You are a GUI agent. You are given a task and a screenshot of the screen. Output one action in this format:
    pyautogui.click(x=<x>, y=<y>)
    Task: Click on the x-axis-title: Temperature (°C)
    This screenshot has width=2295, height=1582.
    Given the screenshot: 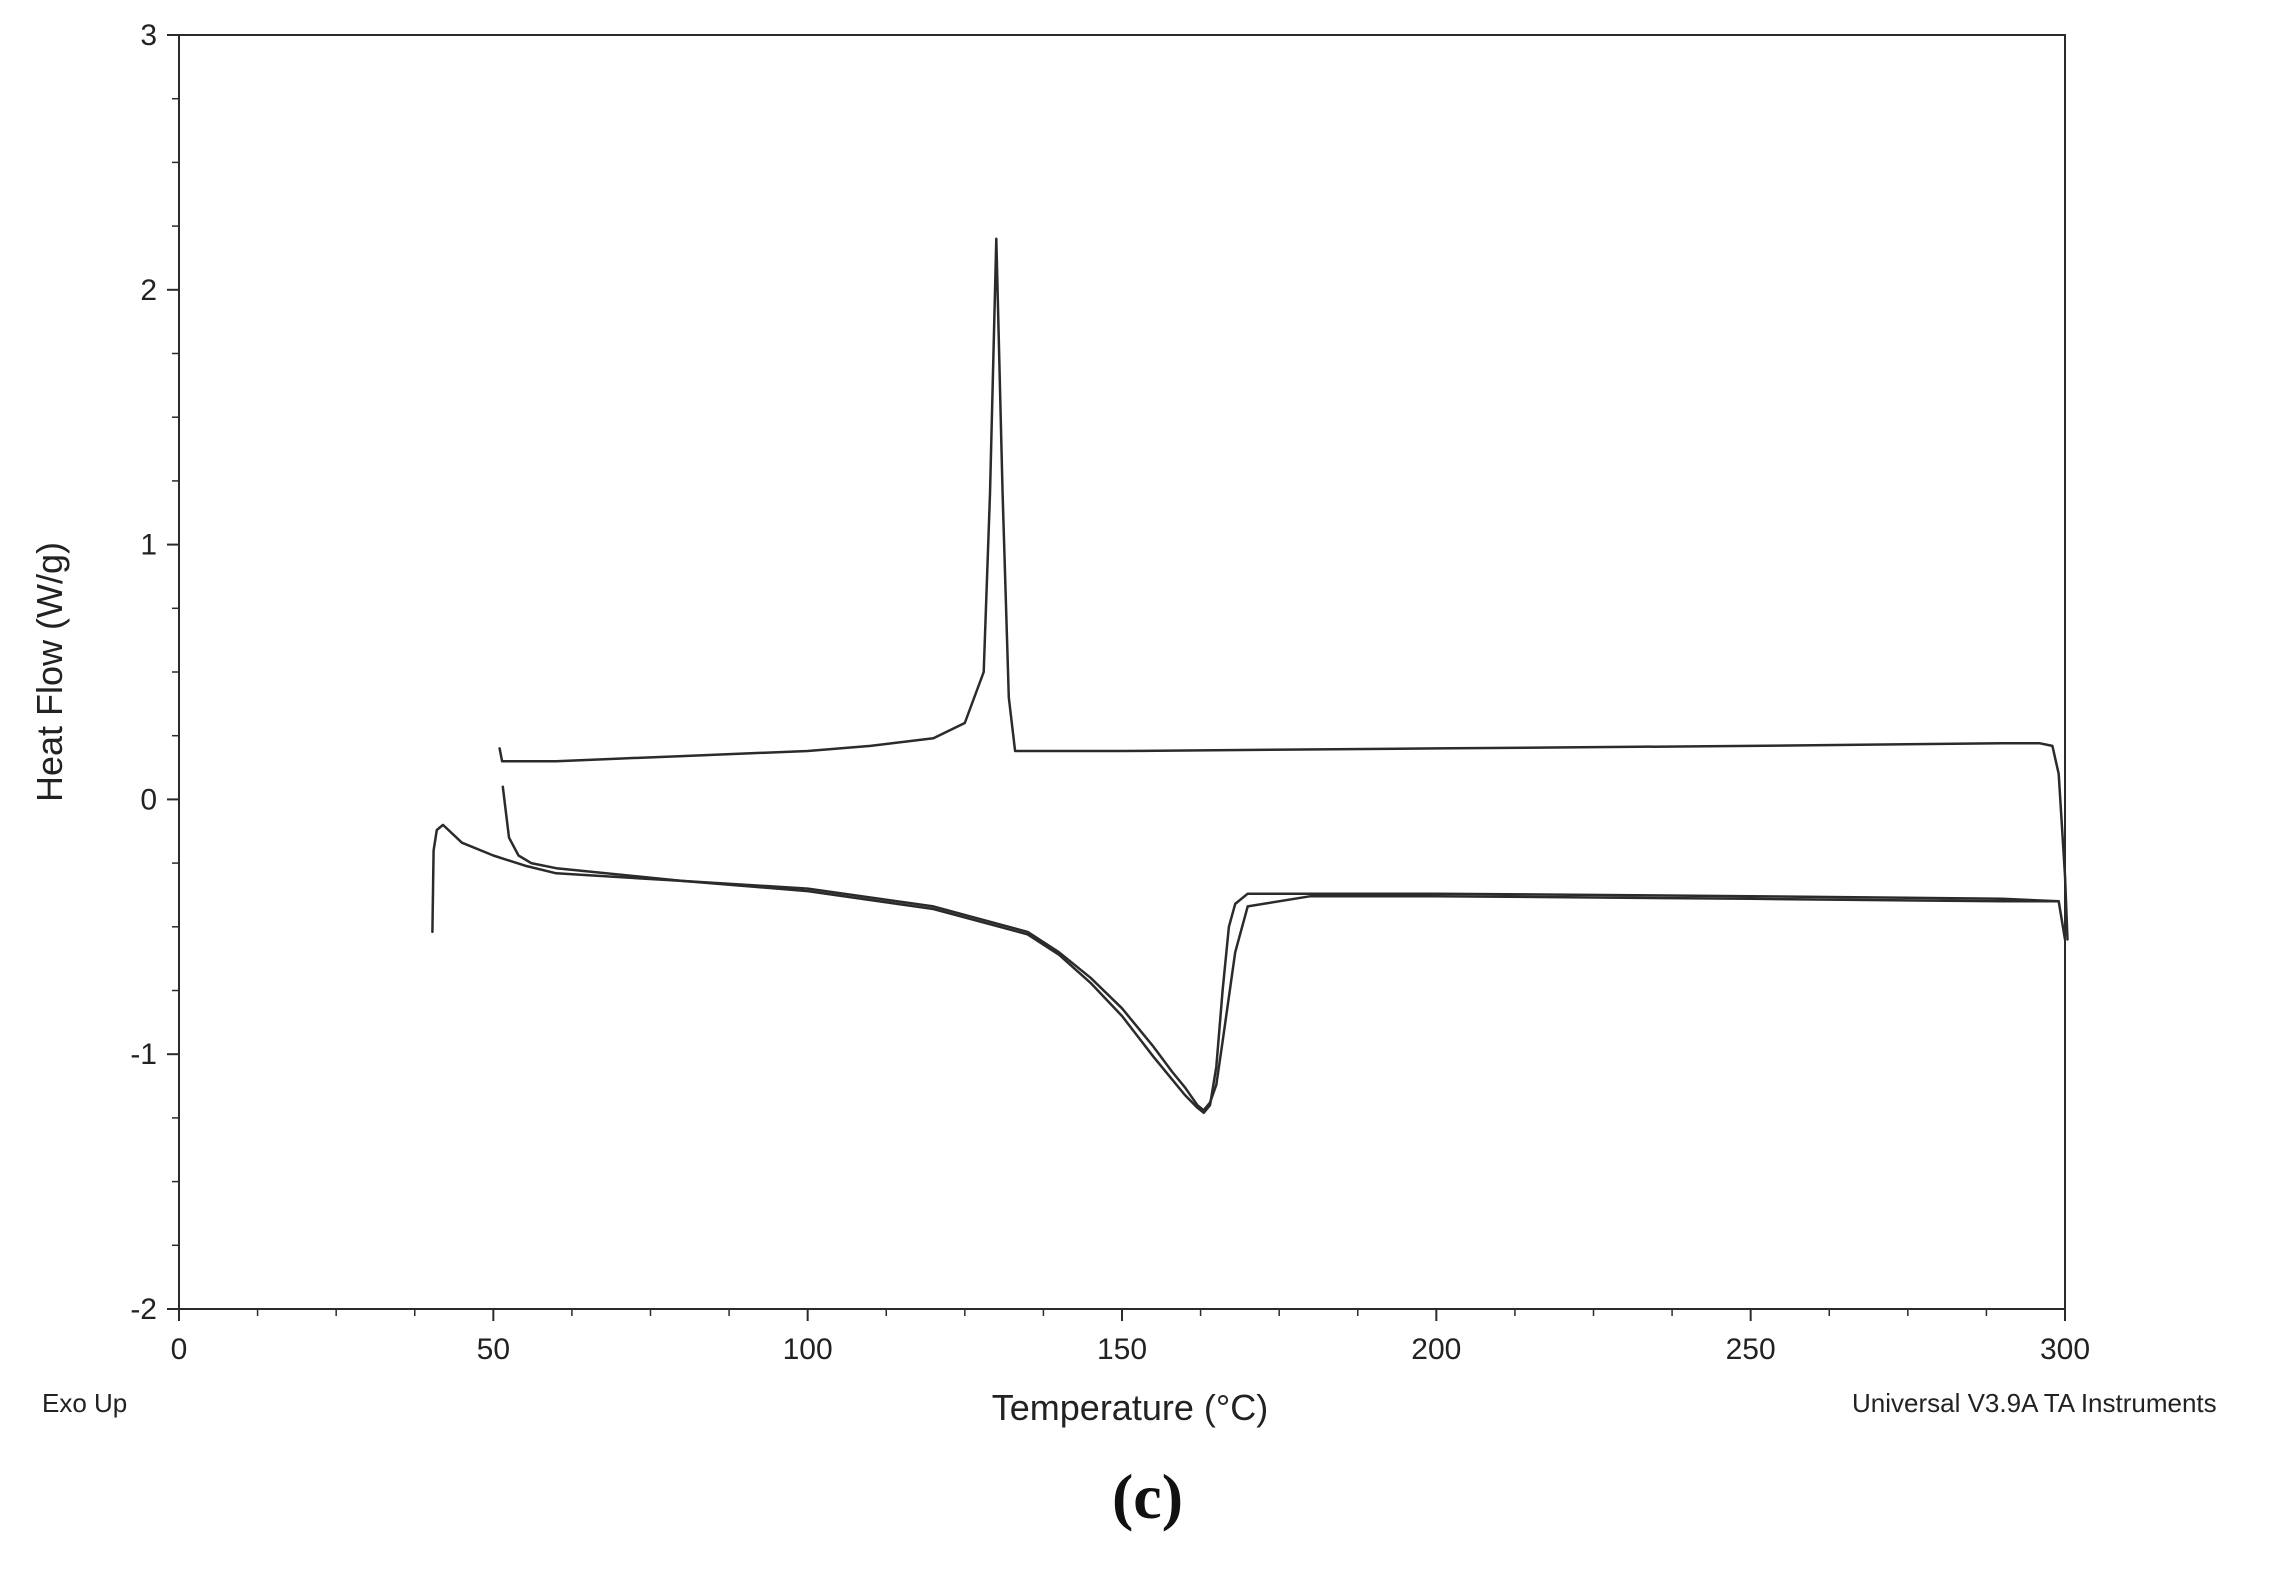 What is the action you would take?
    pyautogui.click(x=1130, y=1407)
    